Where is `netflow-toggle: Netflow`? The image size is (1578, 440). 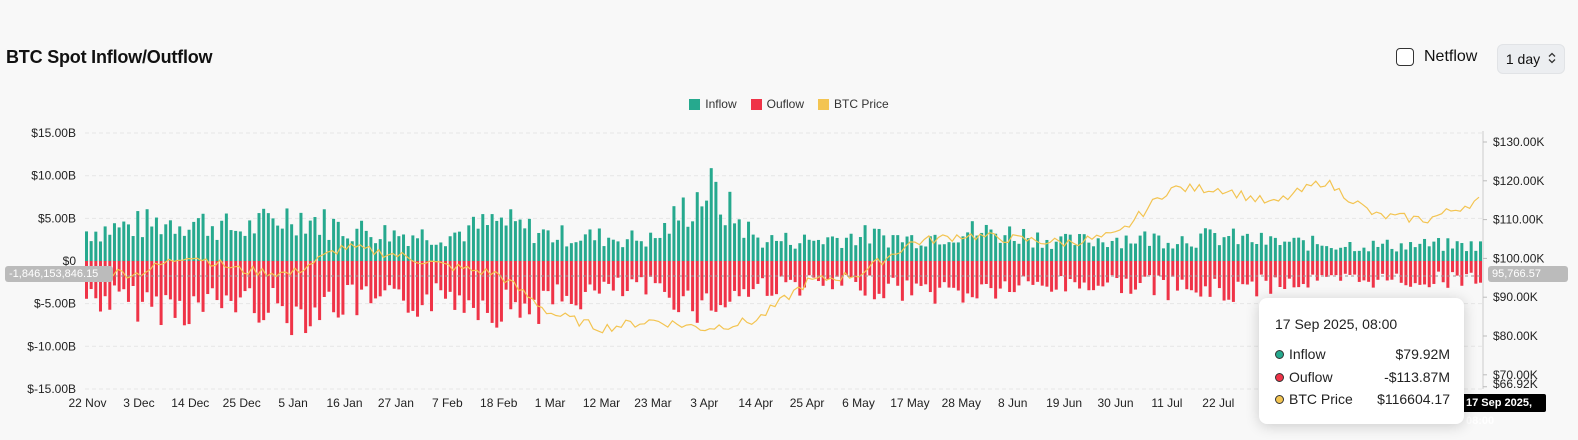
netflow-toggle: Netflow is located at coordinates (1436, 57).